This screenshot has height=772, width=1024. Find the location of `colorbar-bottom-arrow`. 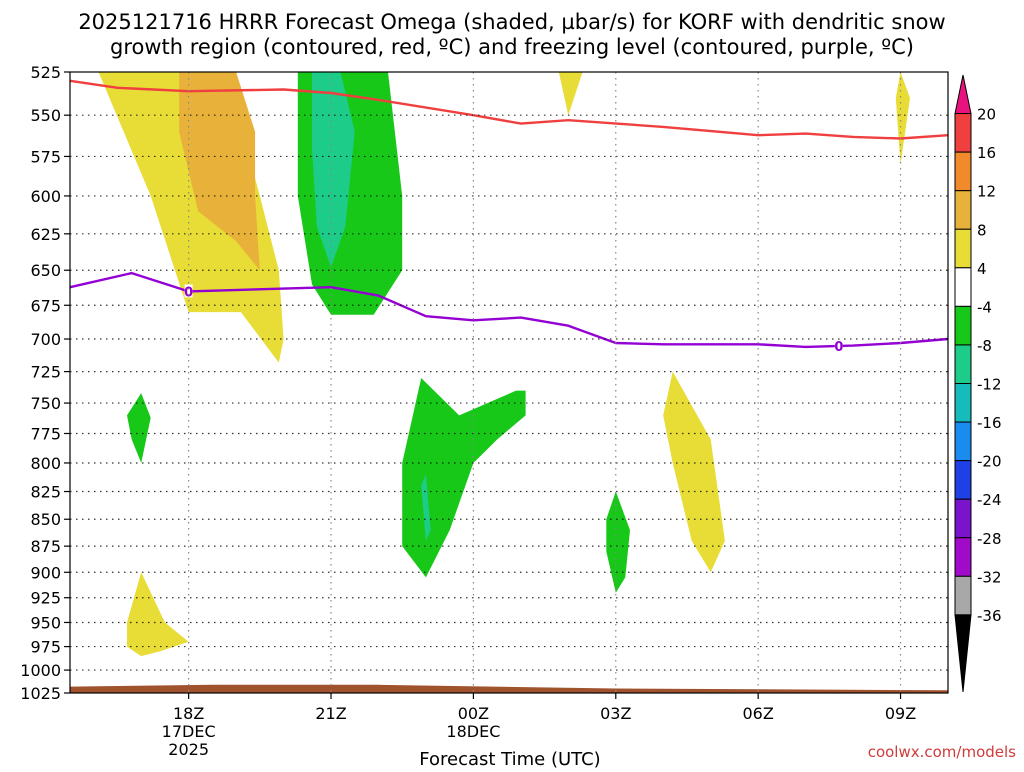

colorbar-bottom-arrow is located at coordinates (963, 653).